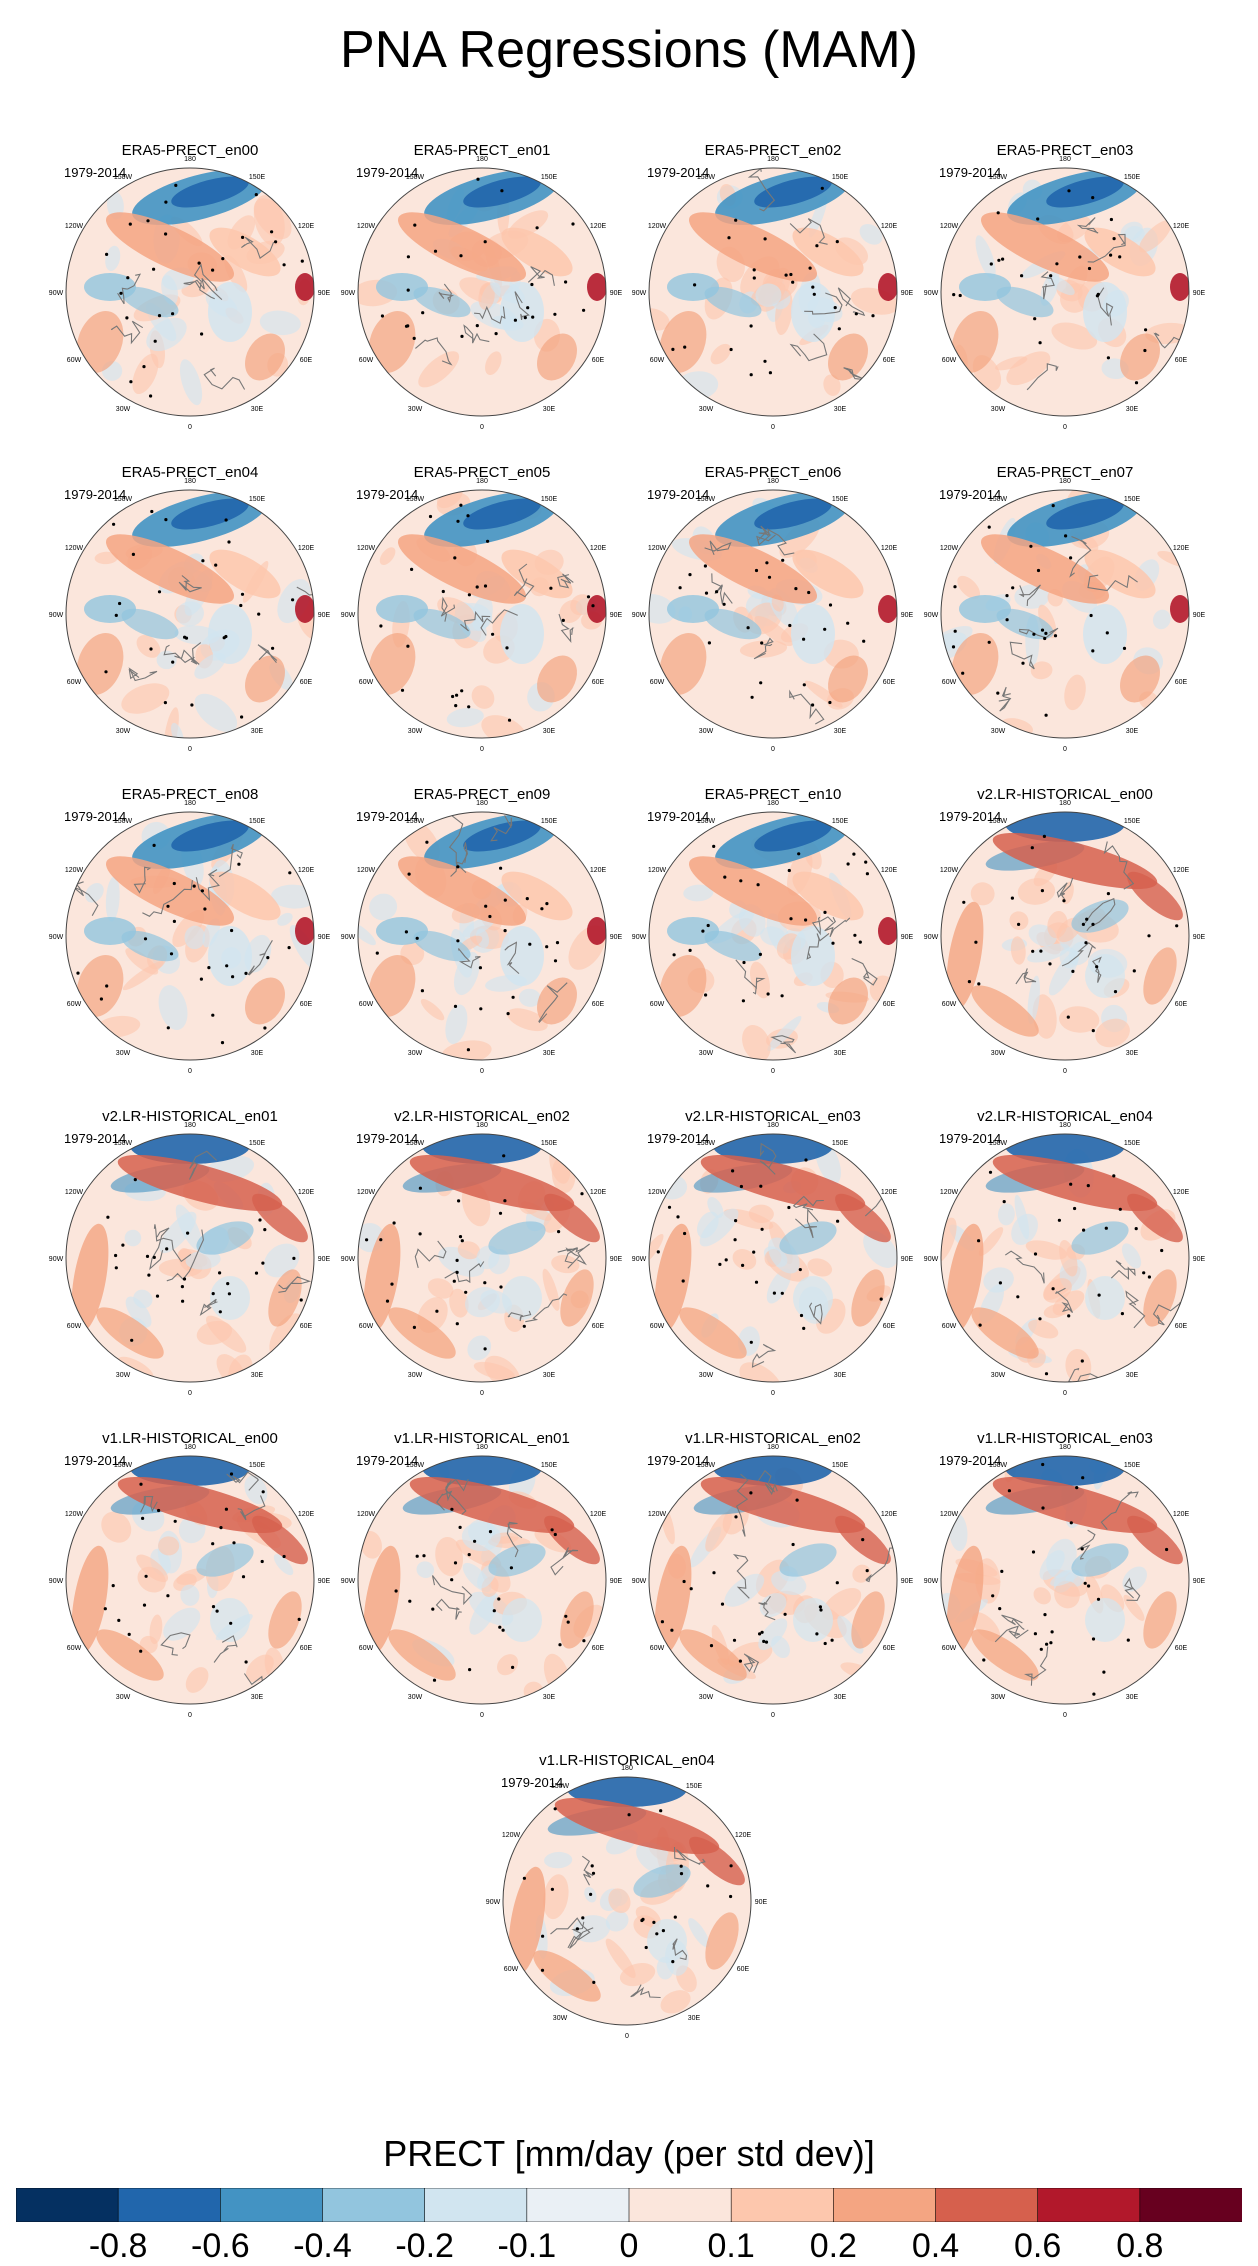  What do you see at coordinates (616, 937) in the screenshot?
I see `lon-label: 90E` at bounding box center [616, 937].